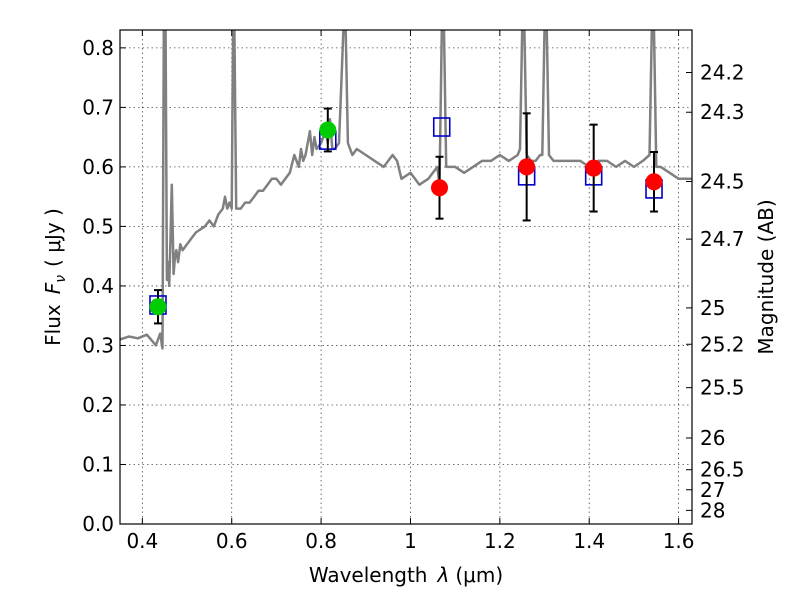  Describe the element at coordinates (722, 344) in the screenshot. I see `magnitude-tick-label: 25.2` at that location.